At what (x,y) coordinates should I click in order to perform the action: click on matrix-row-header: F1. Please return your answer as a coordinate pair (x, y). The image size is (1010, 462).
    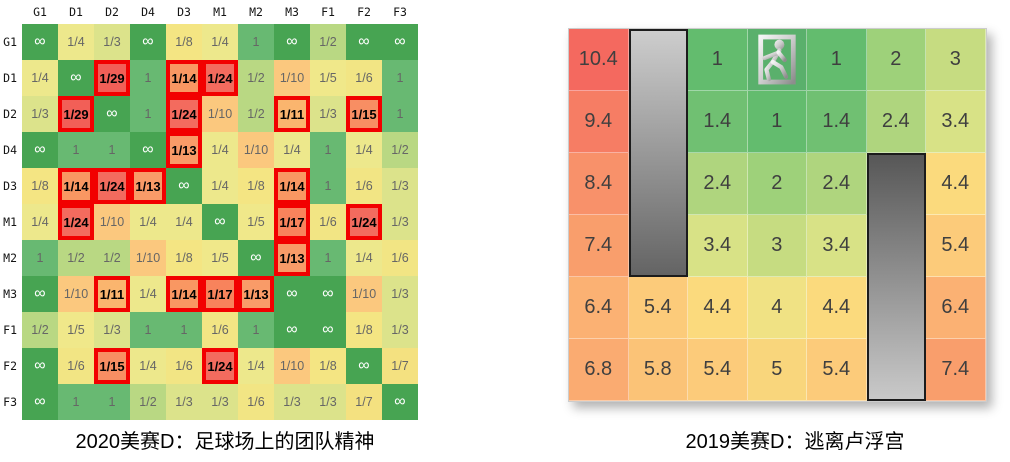
    Looking at the image, I should click on (10, 330).